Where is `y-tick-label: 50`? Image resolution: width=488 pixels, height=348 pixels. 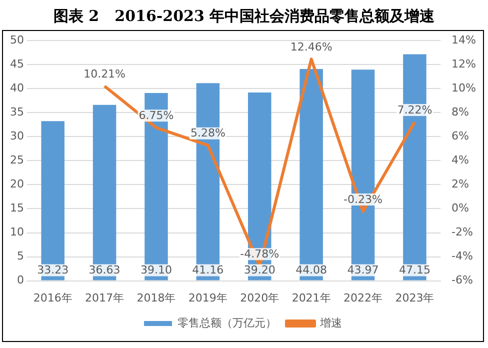
y-tick-label: 50 is located at coordinates (17, 39).